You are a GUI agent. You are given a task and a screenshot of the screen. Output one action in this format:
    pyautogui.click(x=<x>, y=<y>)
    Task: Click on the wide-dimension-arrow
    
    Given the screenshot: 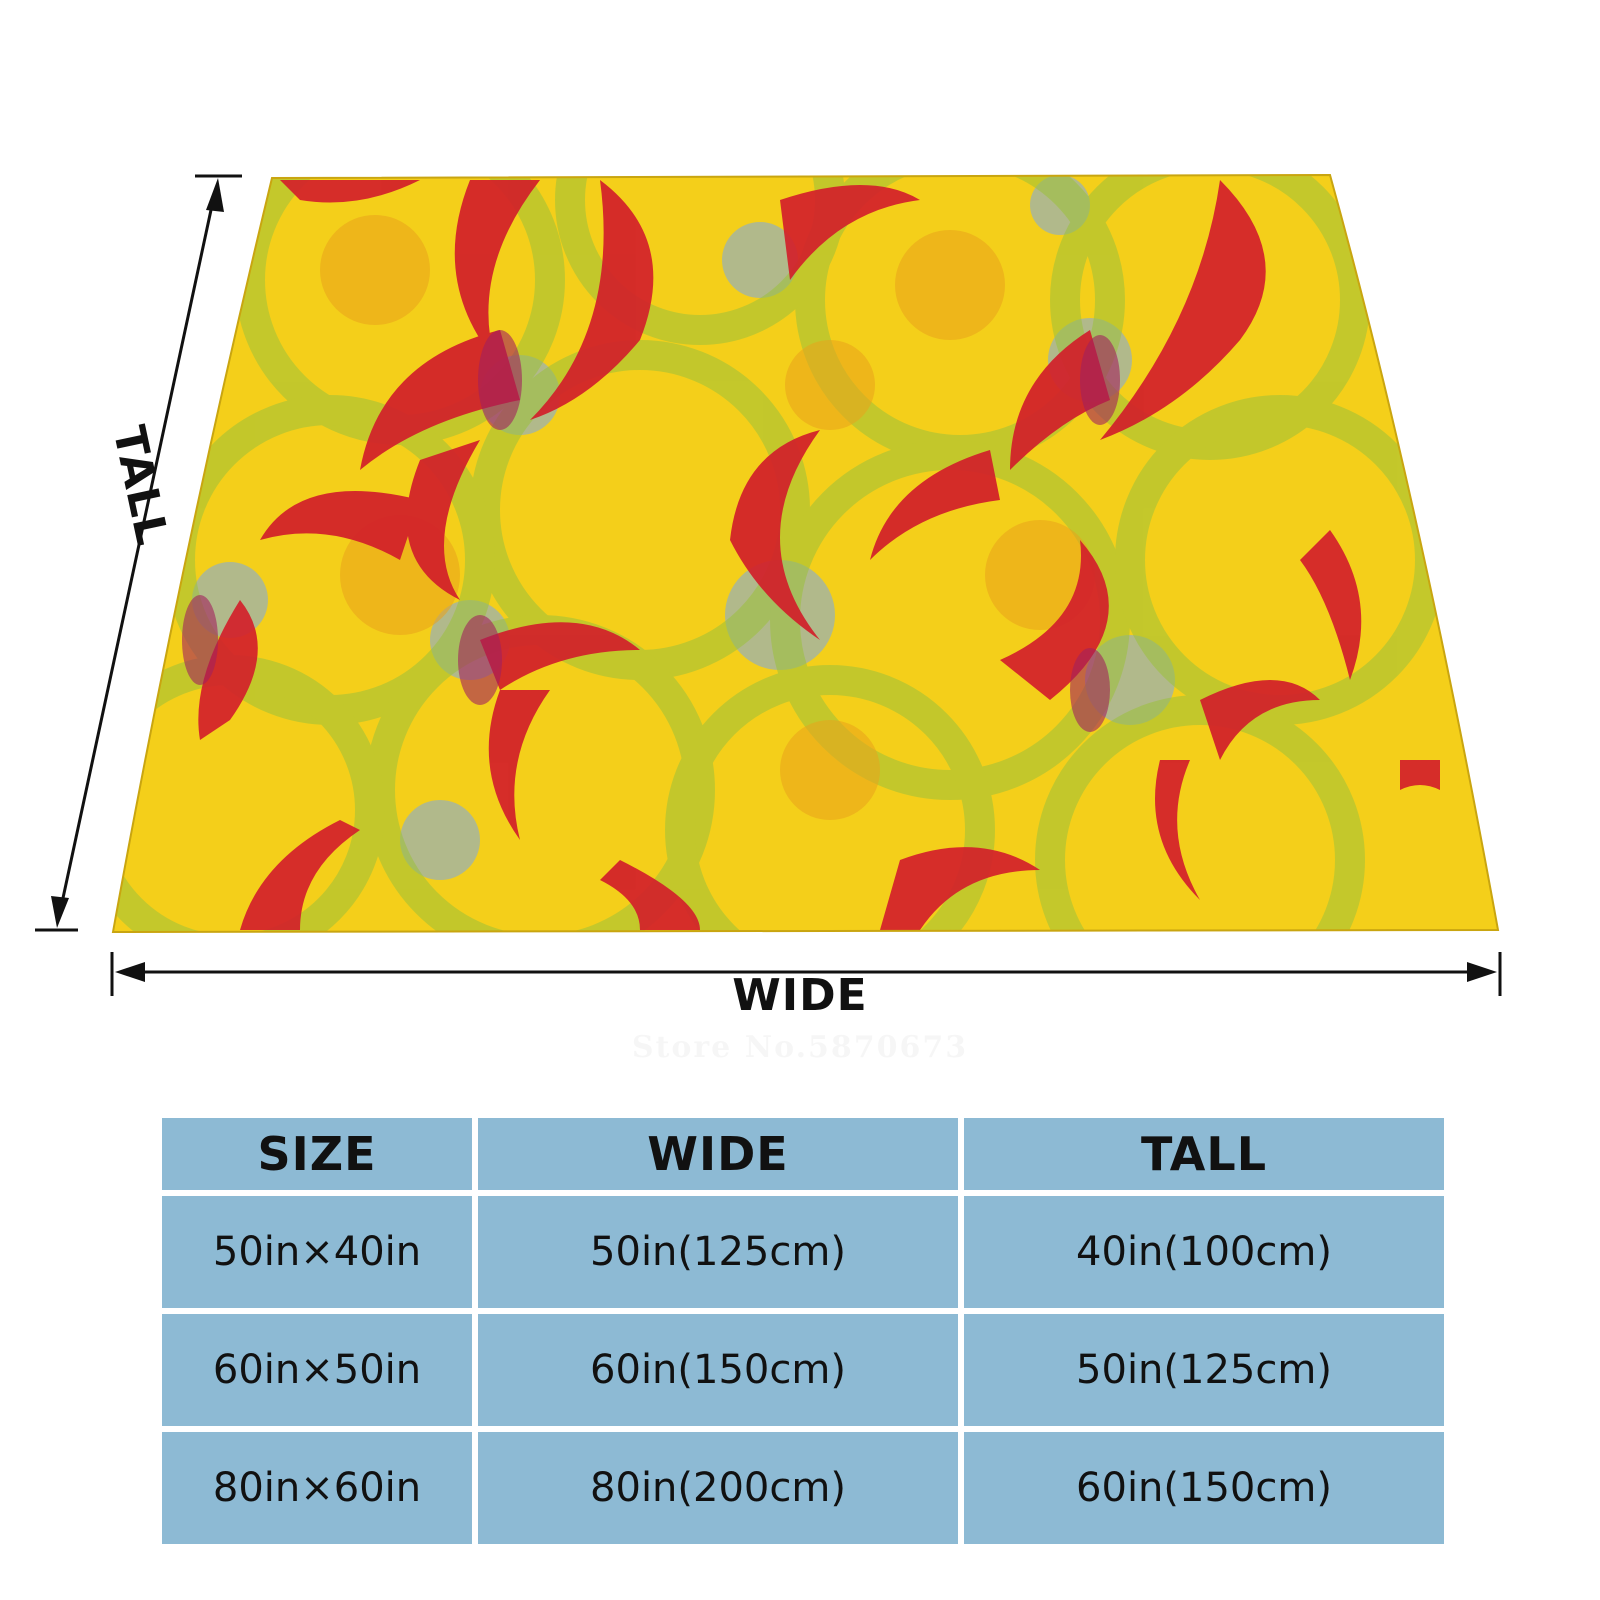 What is the action you would take?
    pyautogui.click(x=806, y=974)
    